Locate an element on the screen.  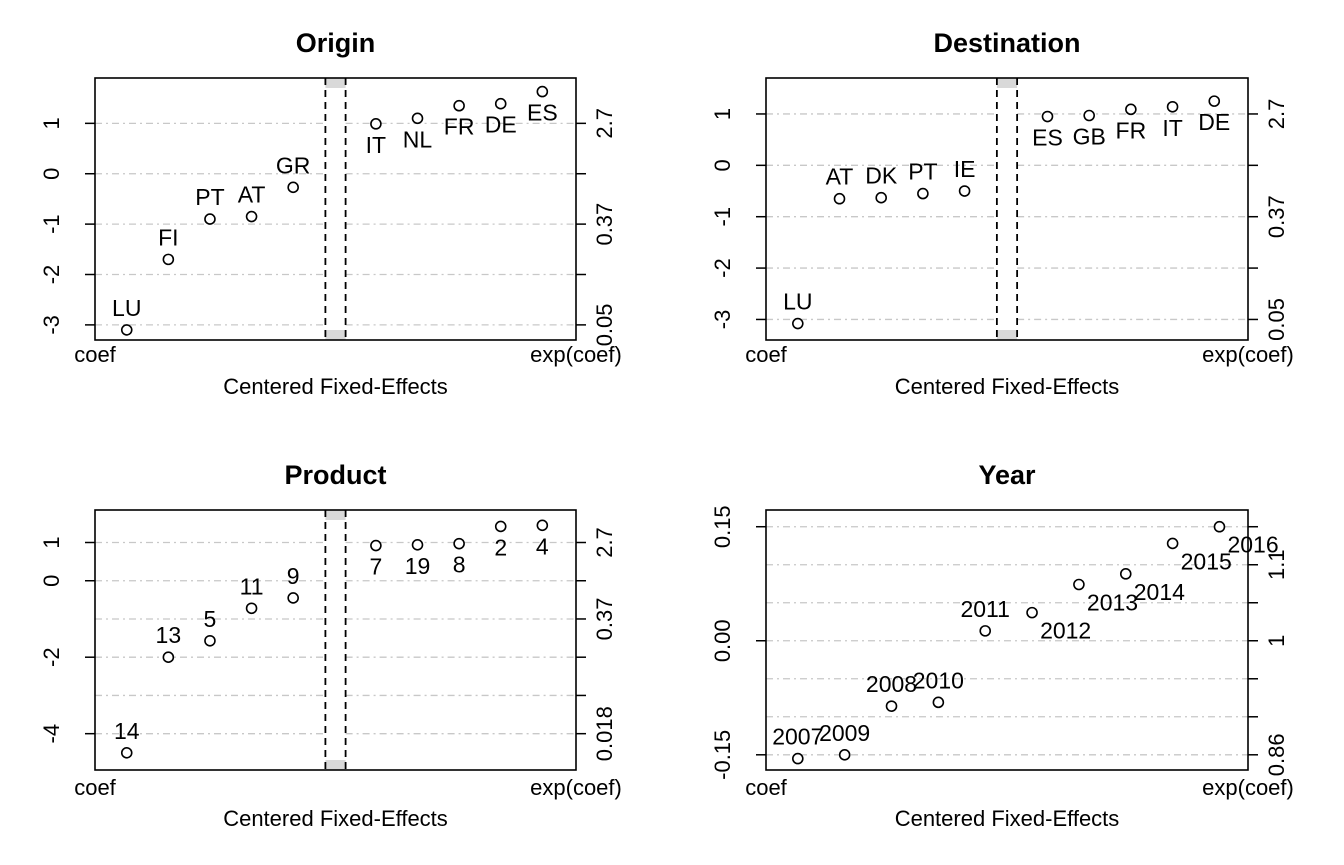
origin-point-GR is located at coordinates (293, 187).